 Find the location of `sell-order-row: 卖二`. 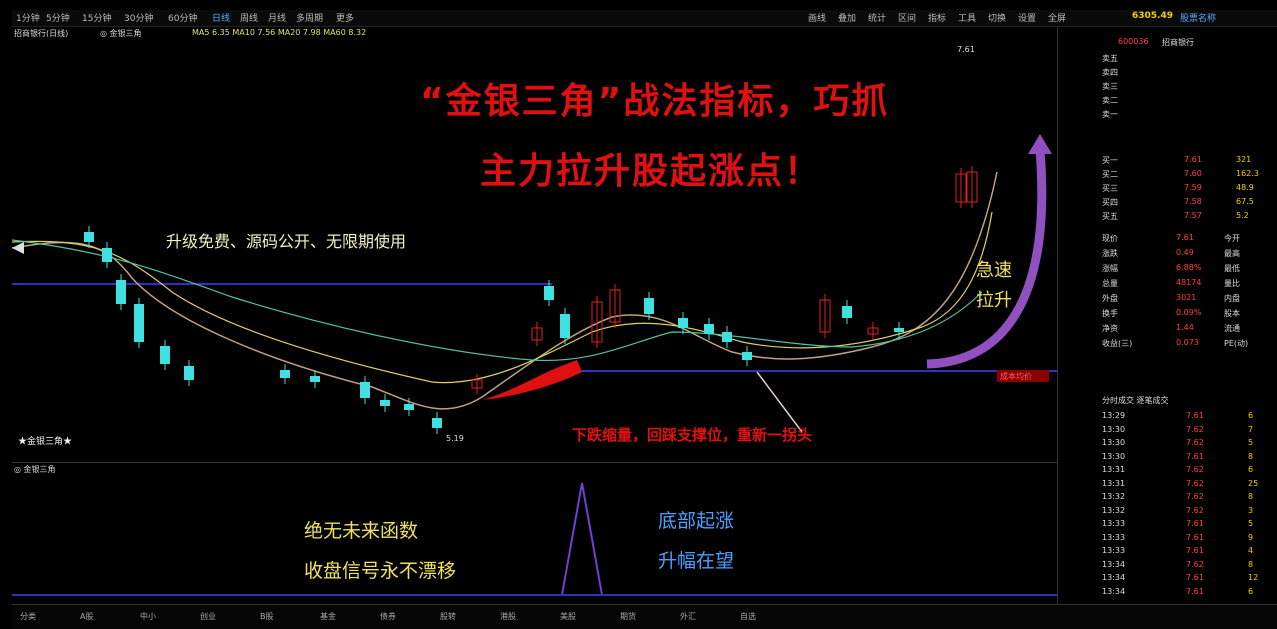

sell-order-row: 卖二 is located at coordinates (1167, 100).